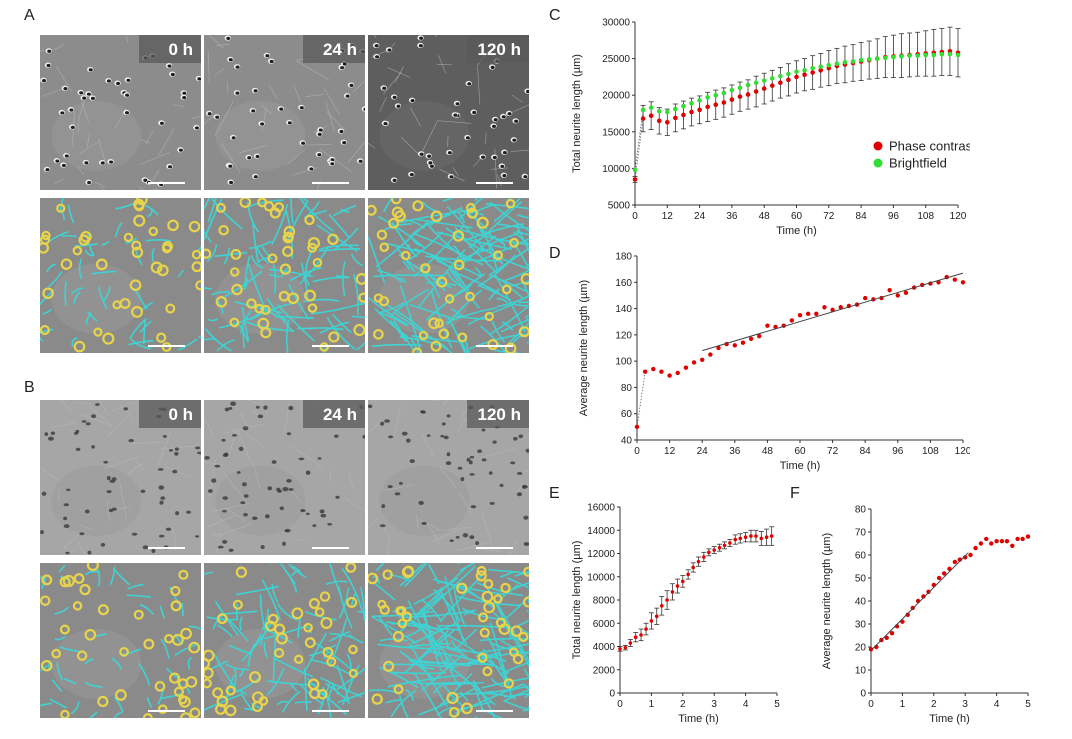 This screenshot has height=739, width=1072. I want to click on micrograph-b-120h: 120 h, so click(448, 477).